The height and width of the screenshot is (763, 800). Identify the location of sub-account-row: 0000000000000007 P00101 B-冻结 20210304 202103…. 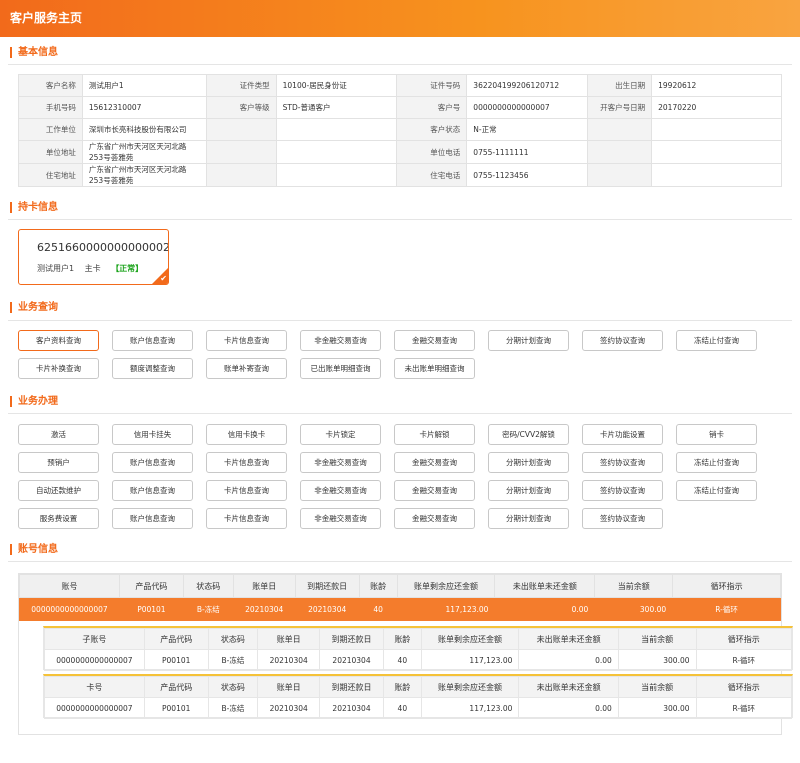
(418, 660).